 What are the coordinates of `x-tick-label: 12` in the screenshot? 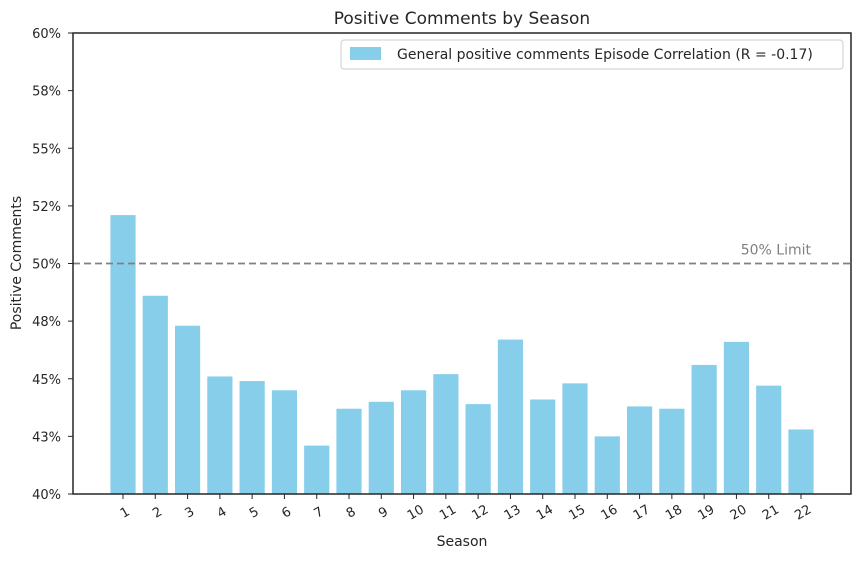 It's located at (480, 512).